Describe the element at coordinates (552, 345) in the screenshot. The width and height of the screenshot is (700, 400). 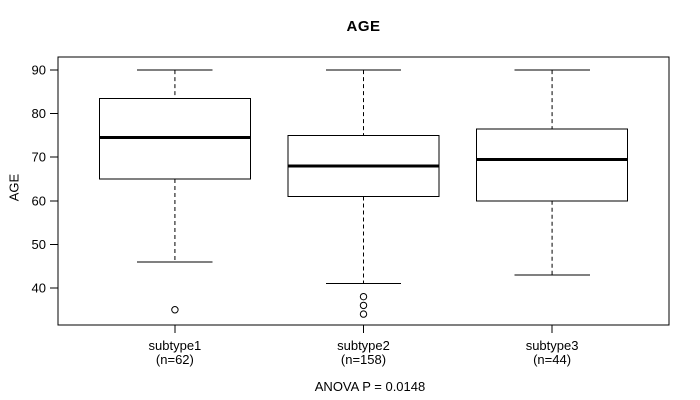
I see `group-name: subtype3` at that location.